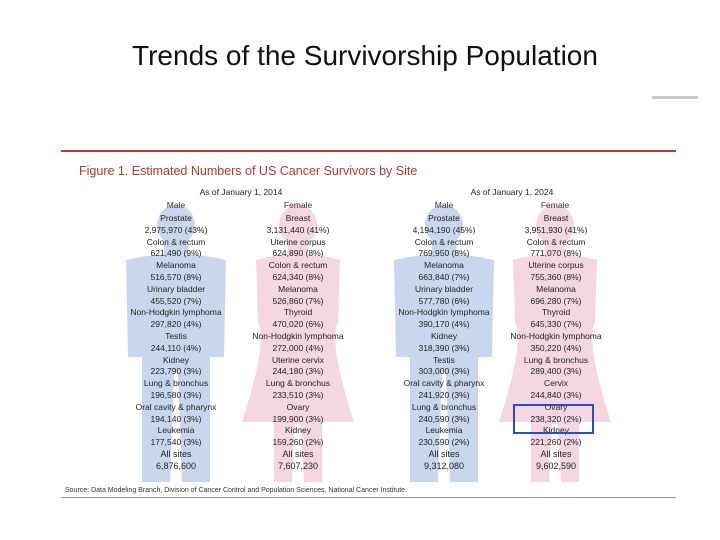  I want to click on site-entry: Uterine corpus 624,890 (8%), so click(298, 249).